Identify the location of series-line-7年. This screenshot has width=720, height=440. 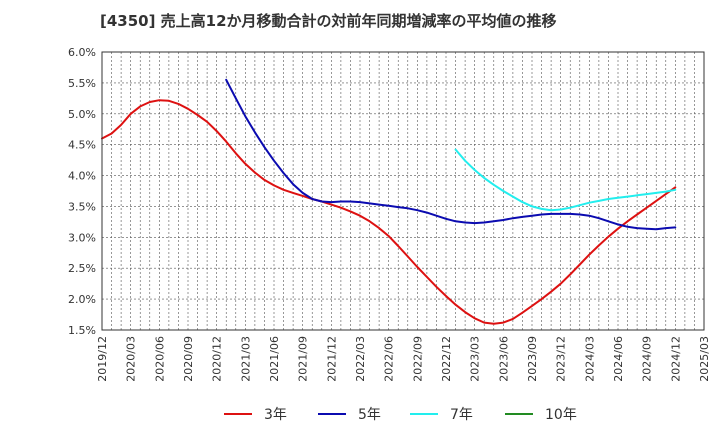
(565, 180).